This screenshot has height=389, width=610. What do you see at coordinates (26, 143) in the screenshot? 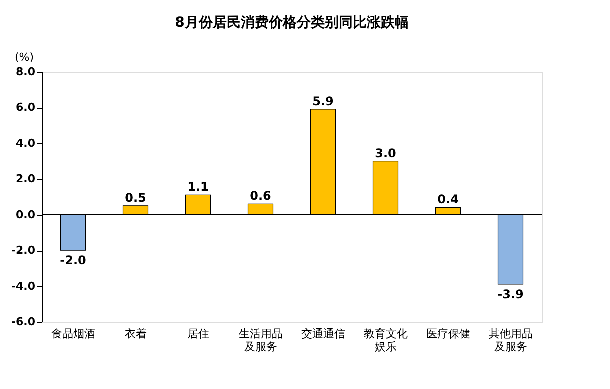
I see `y-tick-label: 4.0` at bounding box center [26, 143].